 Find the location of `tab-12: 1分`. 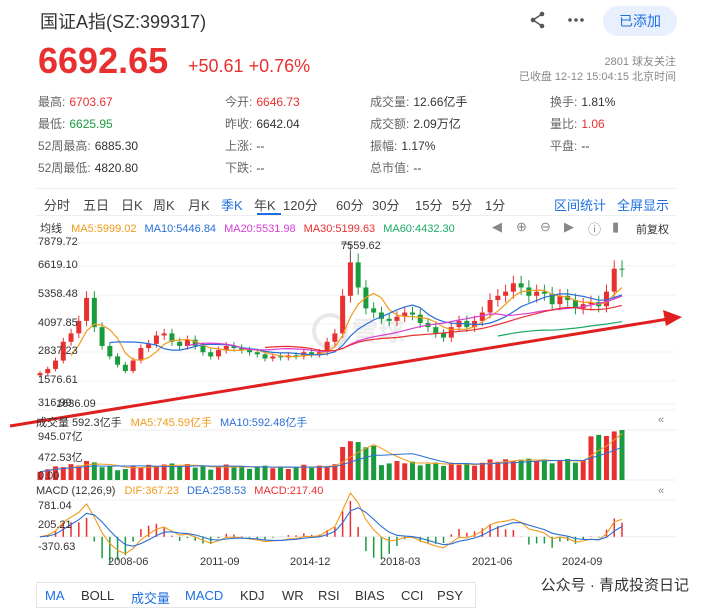

tab-12: 1分 is located at coordinates (495, 205).